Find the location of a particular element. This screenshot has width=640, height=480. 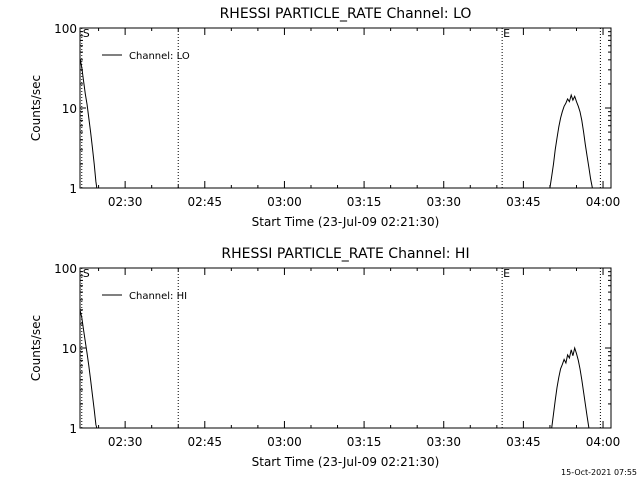

footer-timestamp: 15-Oct-2021 07:55 is located at coordinates (599, 472).